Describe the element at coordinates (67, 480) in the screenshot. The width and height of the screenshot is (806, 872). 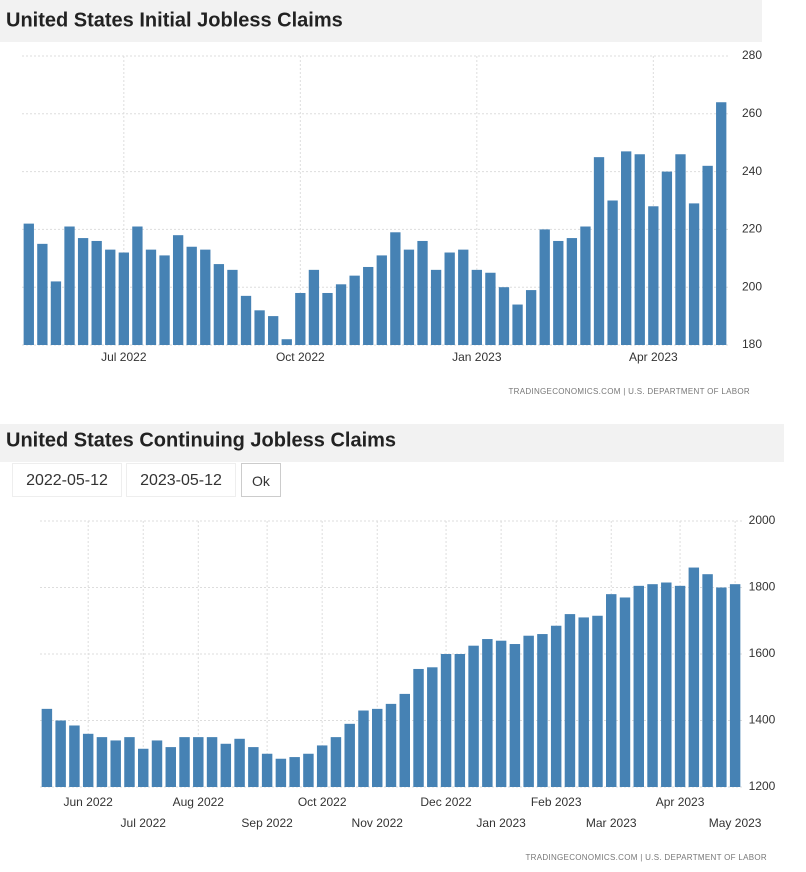
I see `start-date: 2022-05-12` at that location.